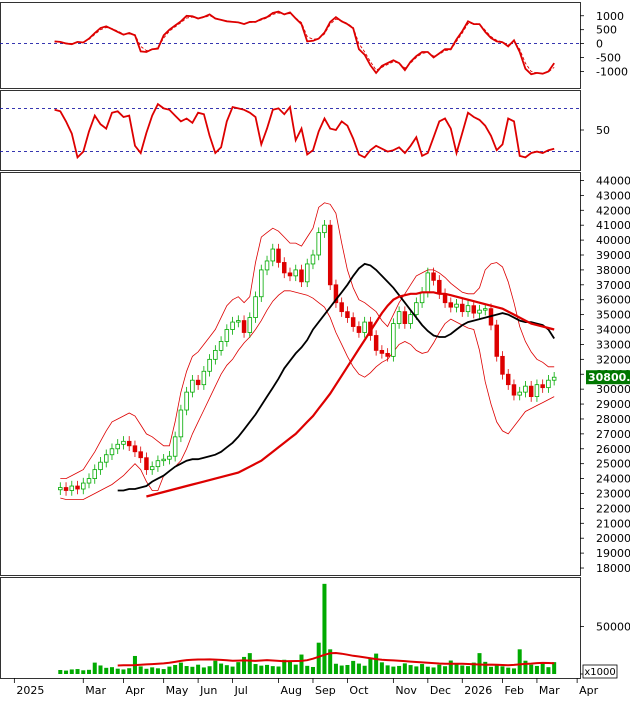 The width and height of the screenshot is (630, 702). I want to click on price-tick-label: 25000, so click(613, 464).